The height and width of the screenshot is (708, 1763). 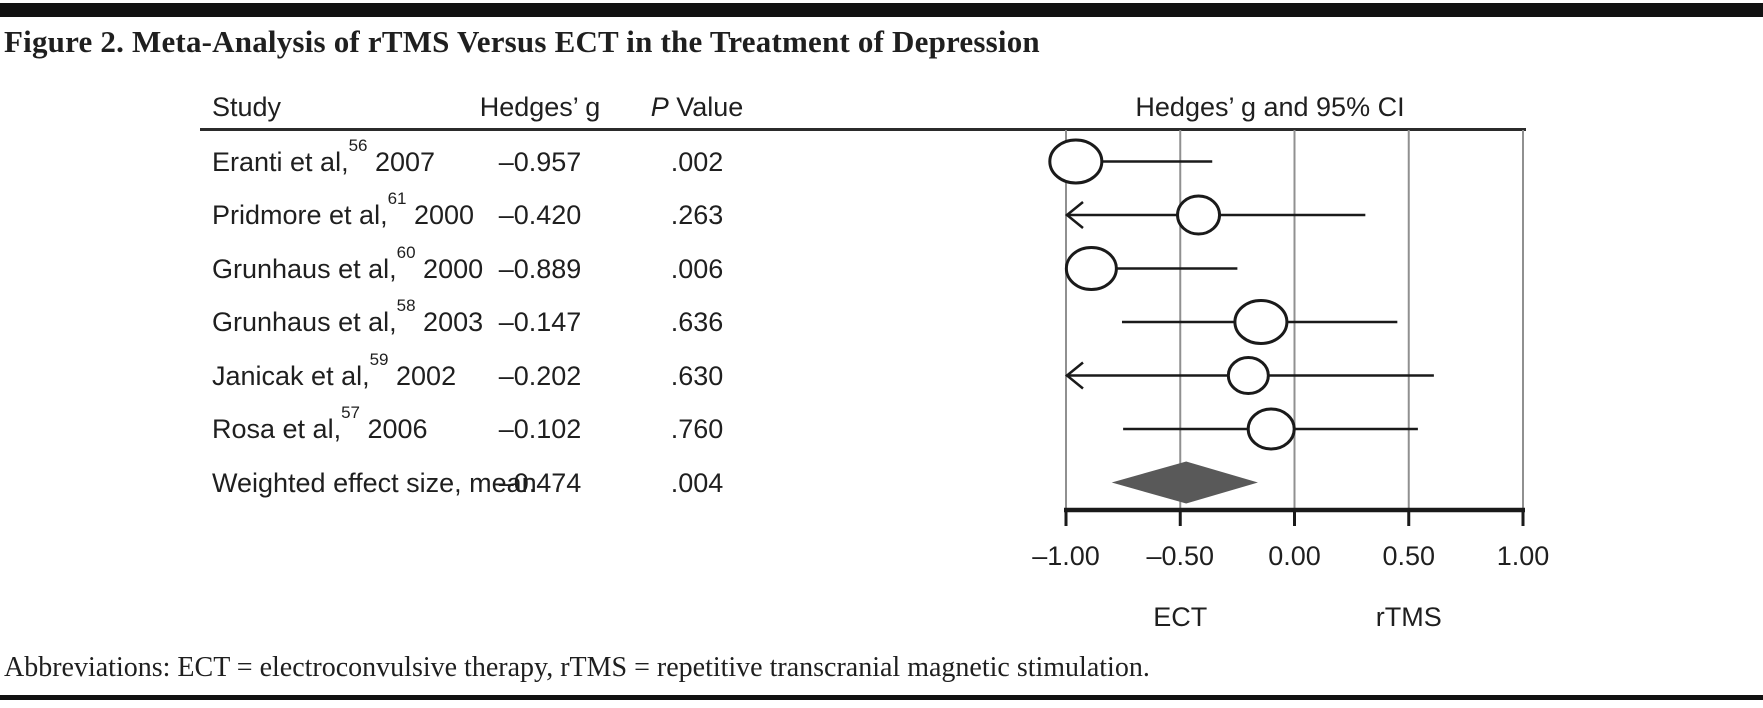 What do you see at coordinates (374, 482) in the screenshot?
I see `study-label: Weighted effect size, mean` at bounding box center [374, 482].